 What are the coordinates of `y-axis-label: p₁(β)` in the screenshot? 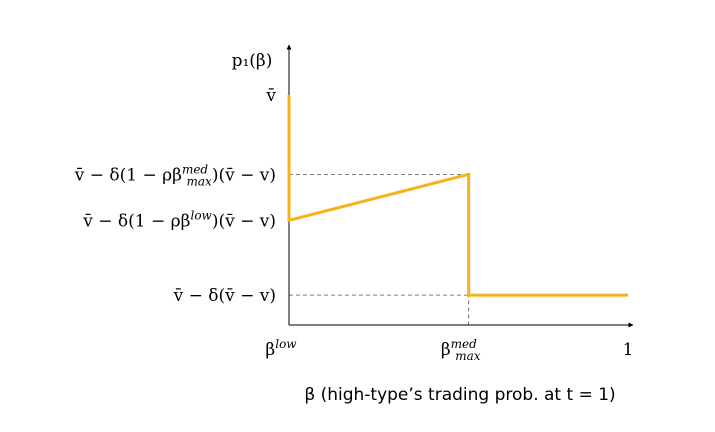 It's located at (252, 61).